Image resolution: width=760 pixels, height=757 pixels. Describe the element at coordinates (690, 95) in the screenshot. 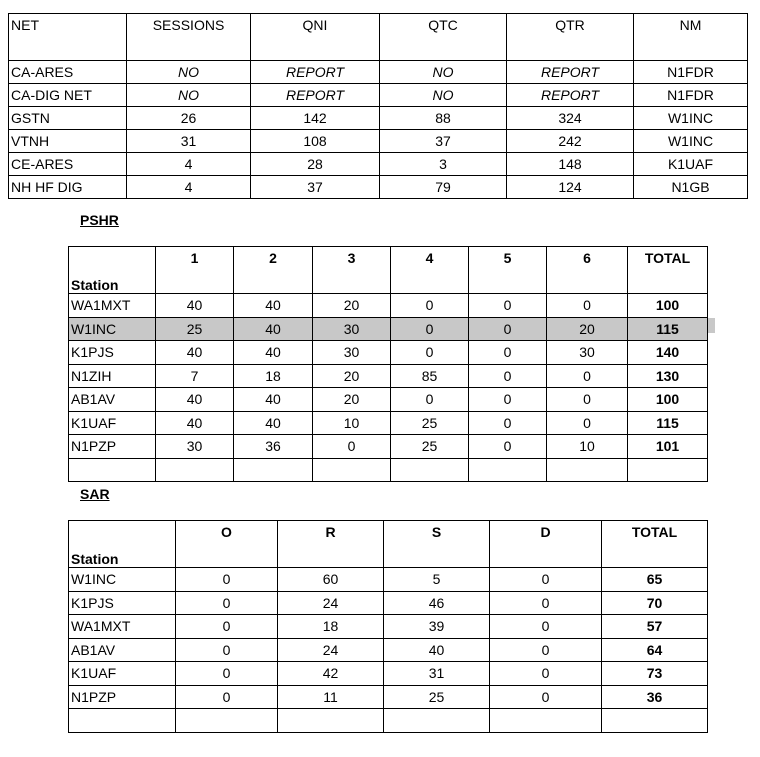

I see `table-cell: N1FDR` at that location.